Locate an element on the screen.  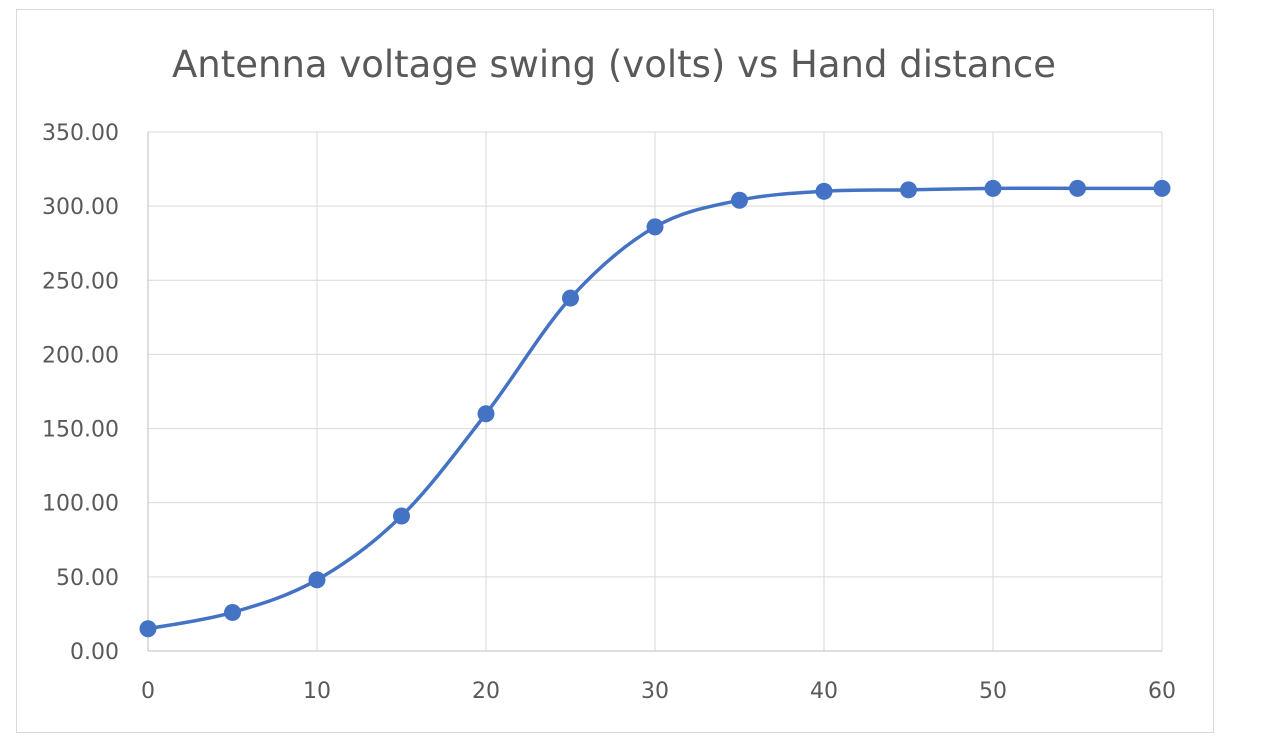
y-tick-label: 100.00 is located at coordinates (80, 504).